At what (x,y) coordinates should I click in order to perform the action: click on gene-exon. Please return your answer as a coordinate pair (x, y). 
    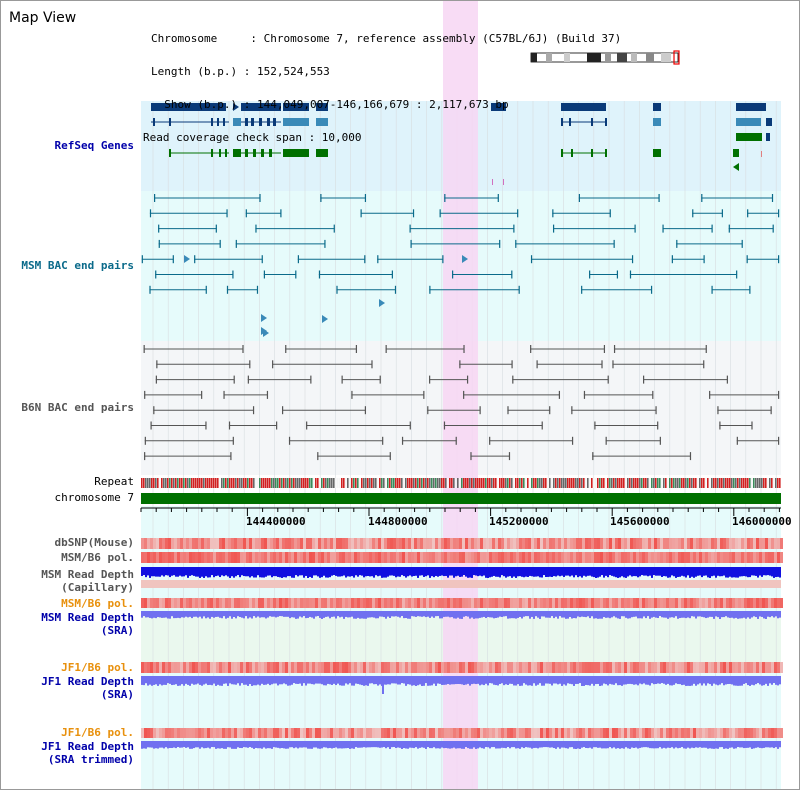
    Looking at the image, I should click on (270, 153).